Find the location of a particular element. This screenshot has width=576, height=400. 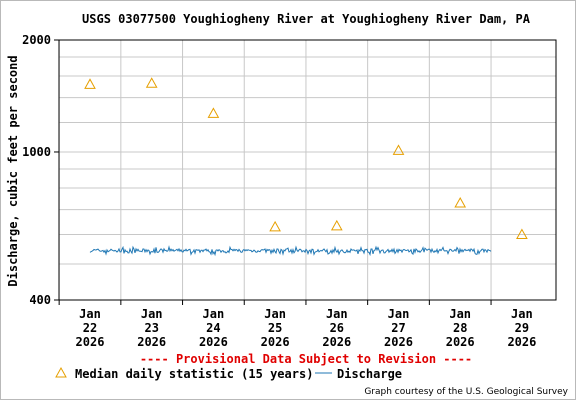

y-tick-label: 2000 is located at coordinates (36, 40).